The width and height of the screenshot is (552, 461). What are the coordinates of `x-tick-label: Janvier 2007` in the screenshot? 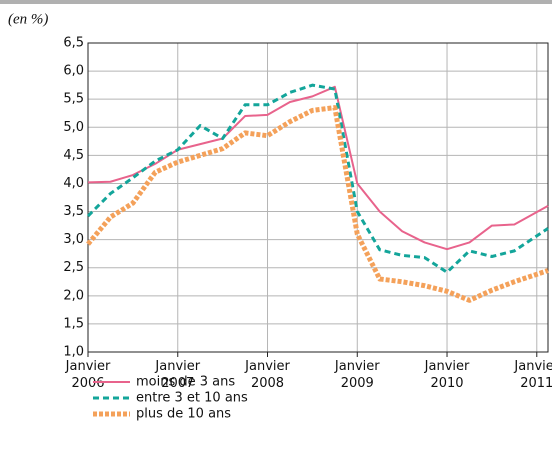 It's located at (177, 375).